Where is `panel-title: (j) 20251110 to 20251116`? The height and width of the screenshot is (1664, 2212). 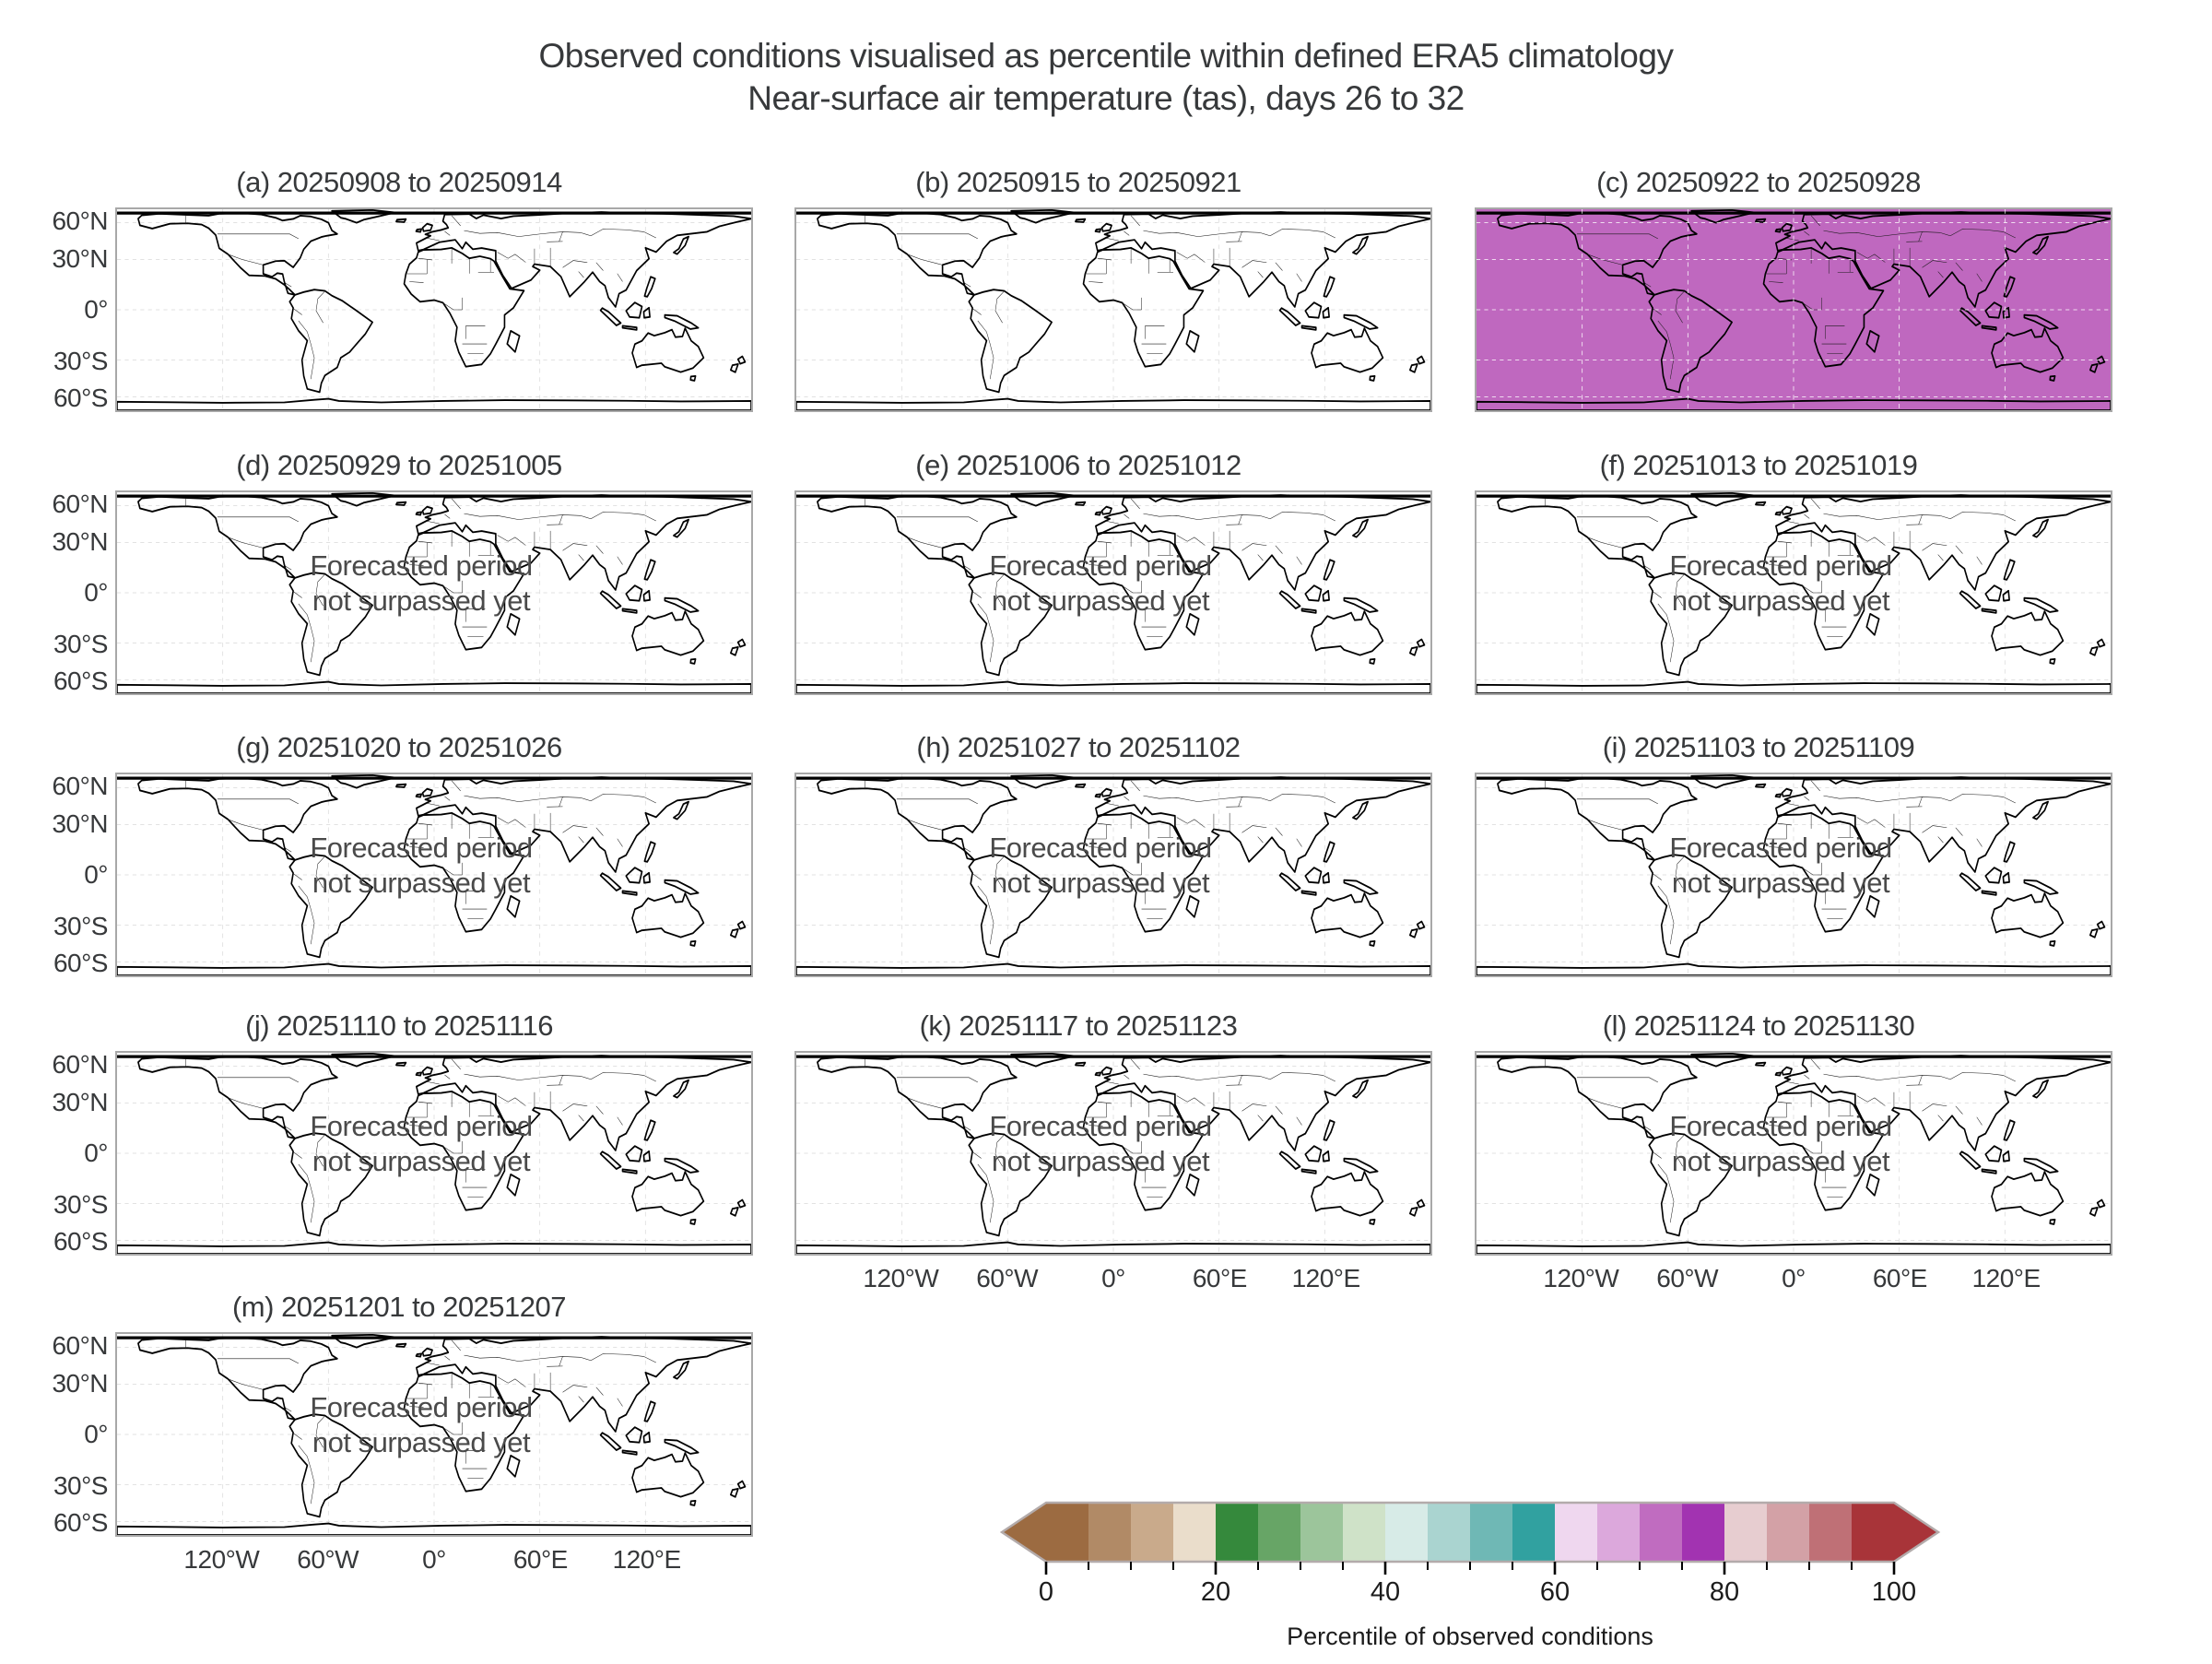 panel-title: (j) 20251110 to 20251116 is located at coordinates (399, 1025).